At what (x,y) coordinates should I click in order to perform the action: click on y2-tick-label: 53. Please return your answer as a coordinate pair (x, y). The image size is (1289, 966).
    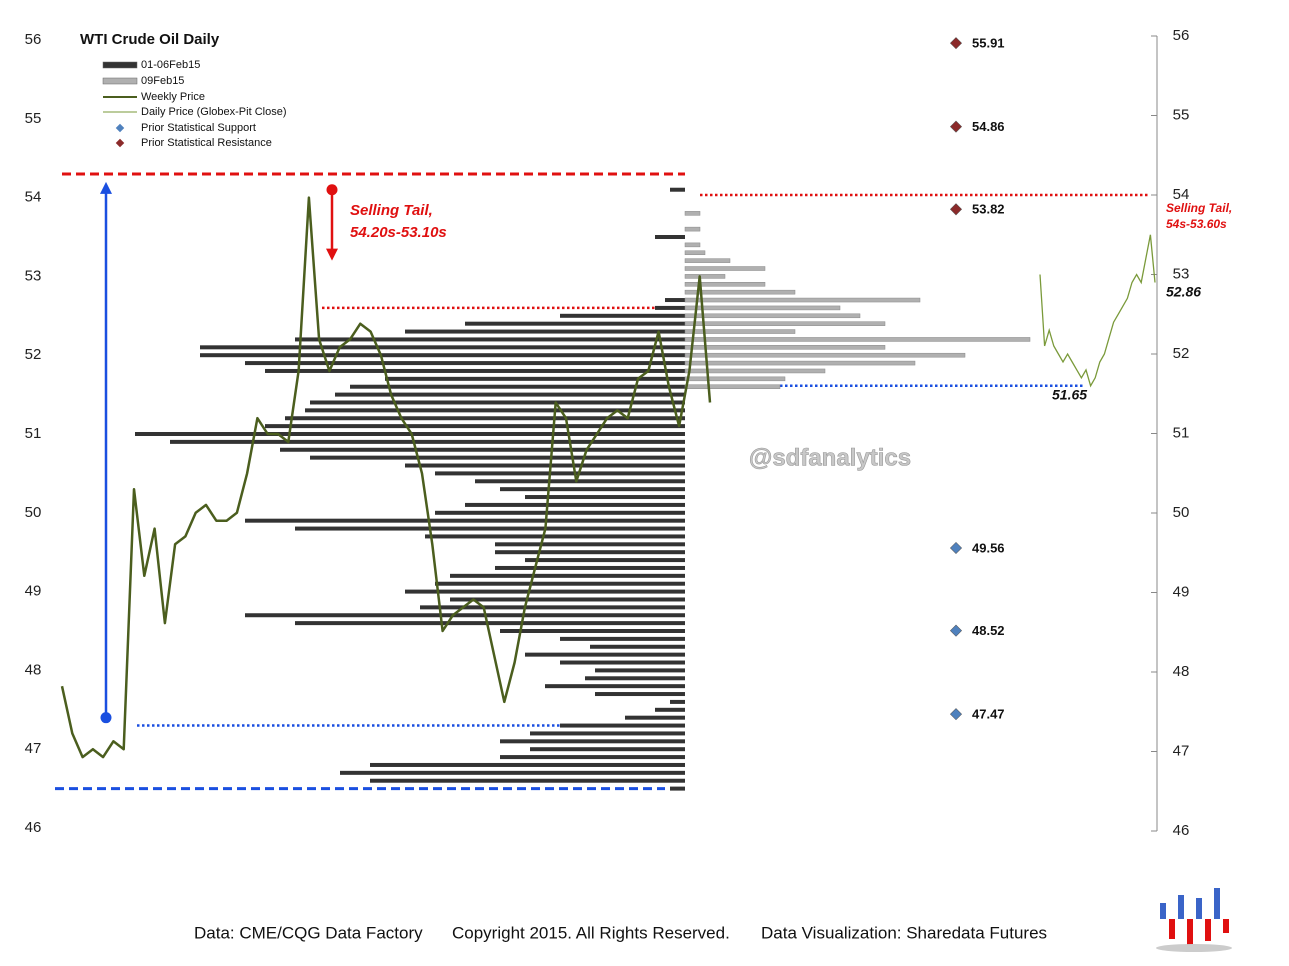
    Looking at the image, I should click on (1181, 273).